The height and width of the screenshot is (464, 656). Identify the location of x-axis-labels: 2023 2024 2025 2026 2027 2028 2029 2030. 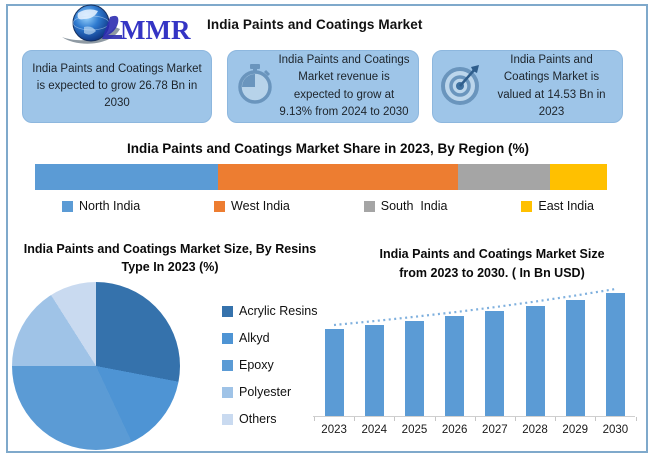
(475, 430).